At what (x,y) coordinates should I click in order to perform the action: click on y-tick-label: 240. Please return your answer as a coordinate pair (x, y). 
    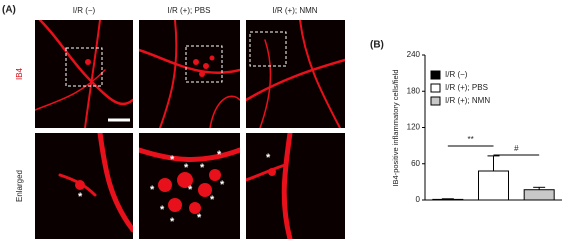
    Looking at the image, I should click on (414, 54).